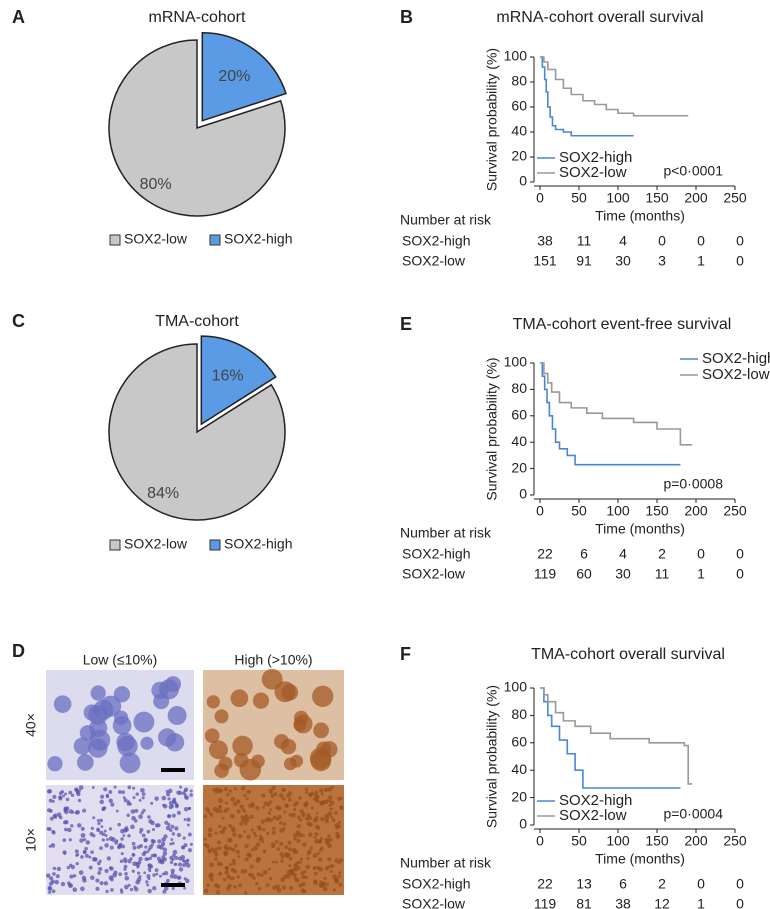 Image resolution: width=770 pixels, height=909 pixels. I want to click on legend-label: SOX2-low, so click(593, 815).